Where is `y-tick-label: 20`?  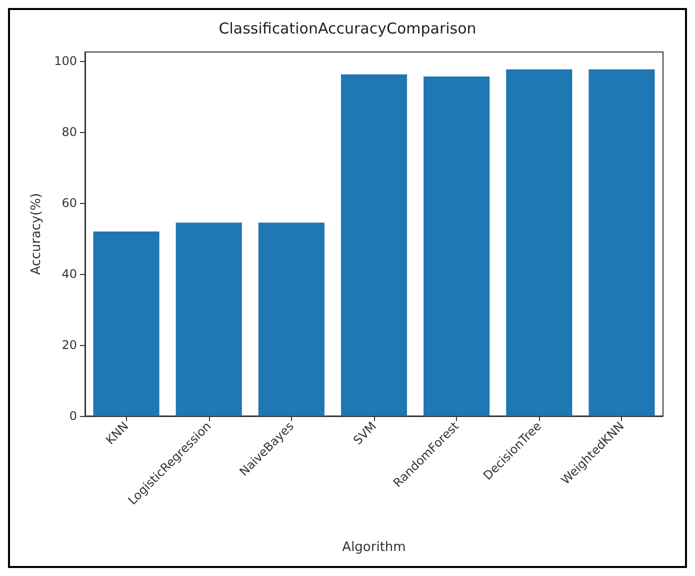
y-tick-label: 20 is located at coordinates (69, 345).